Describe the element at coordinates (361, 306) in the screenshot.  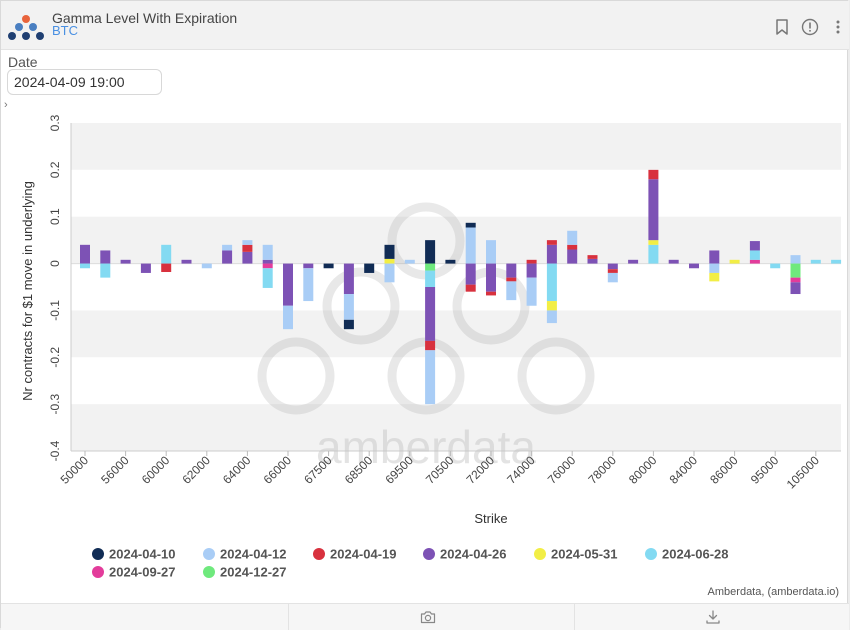
I see `watermark-ring` at that location.